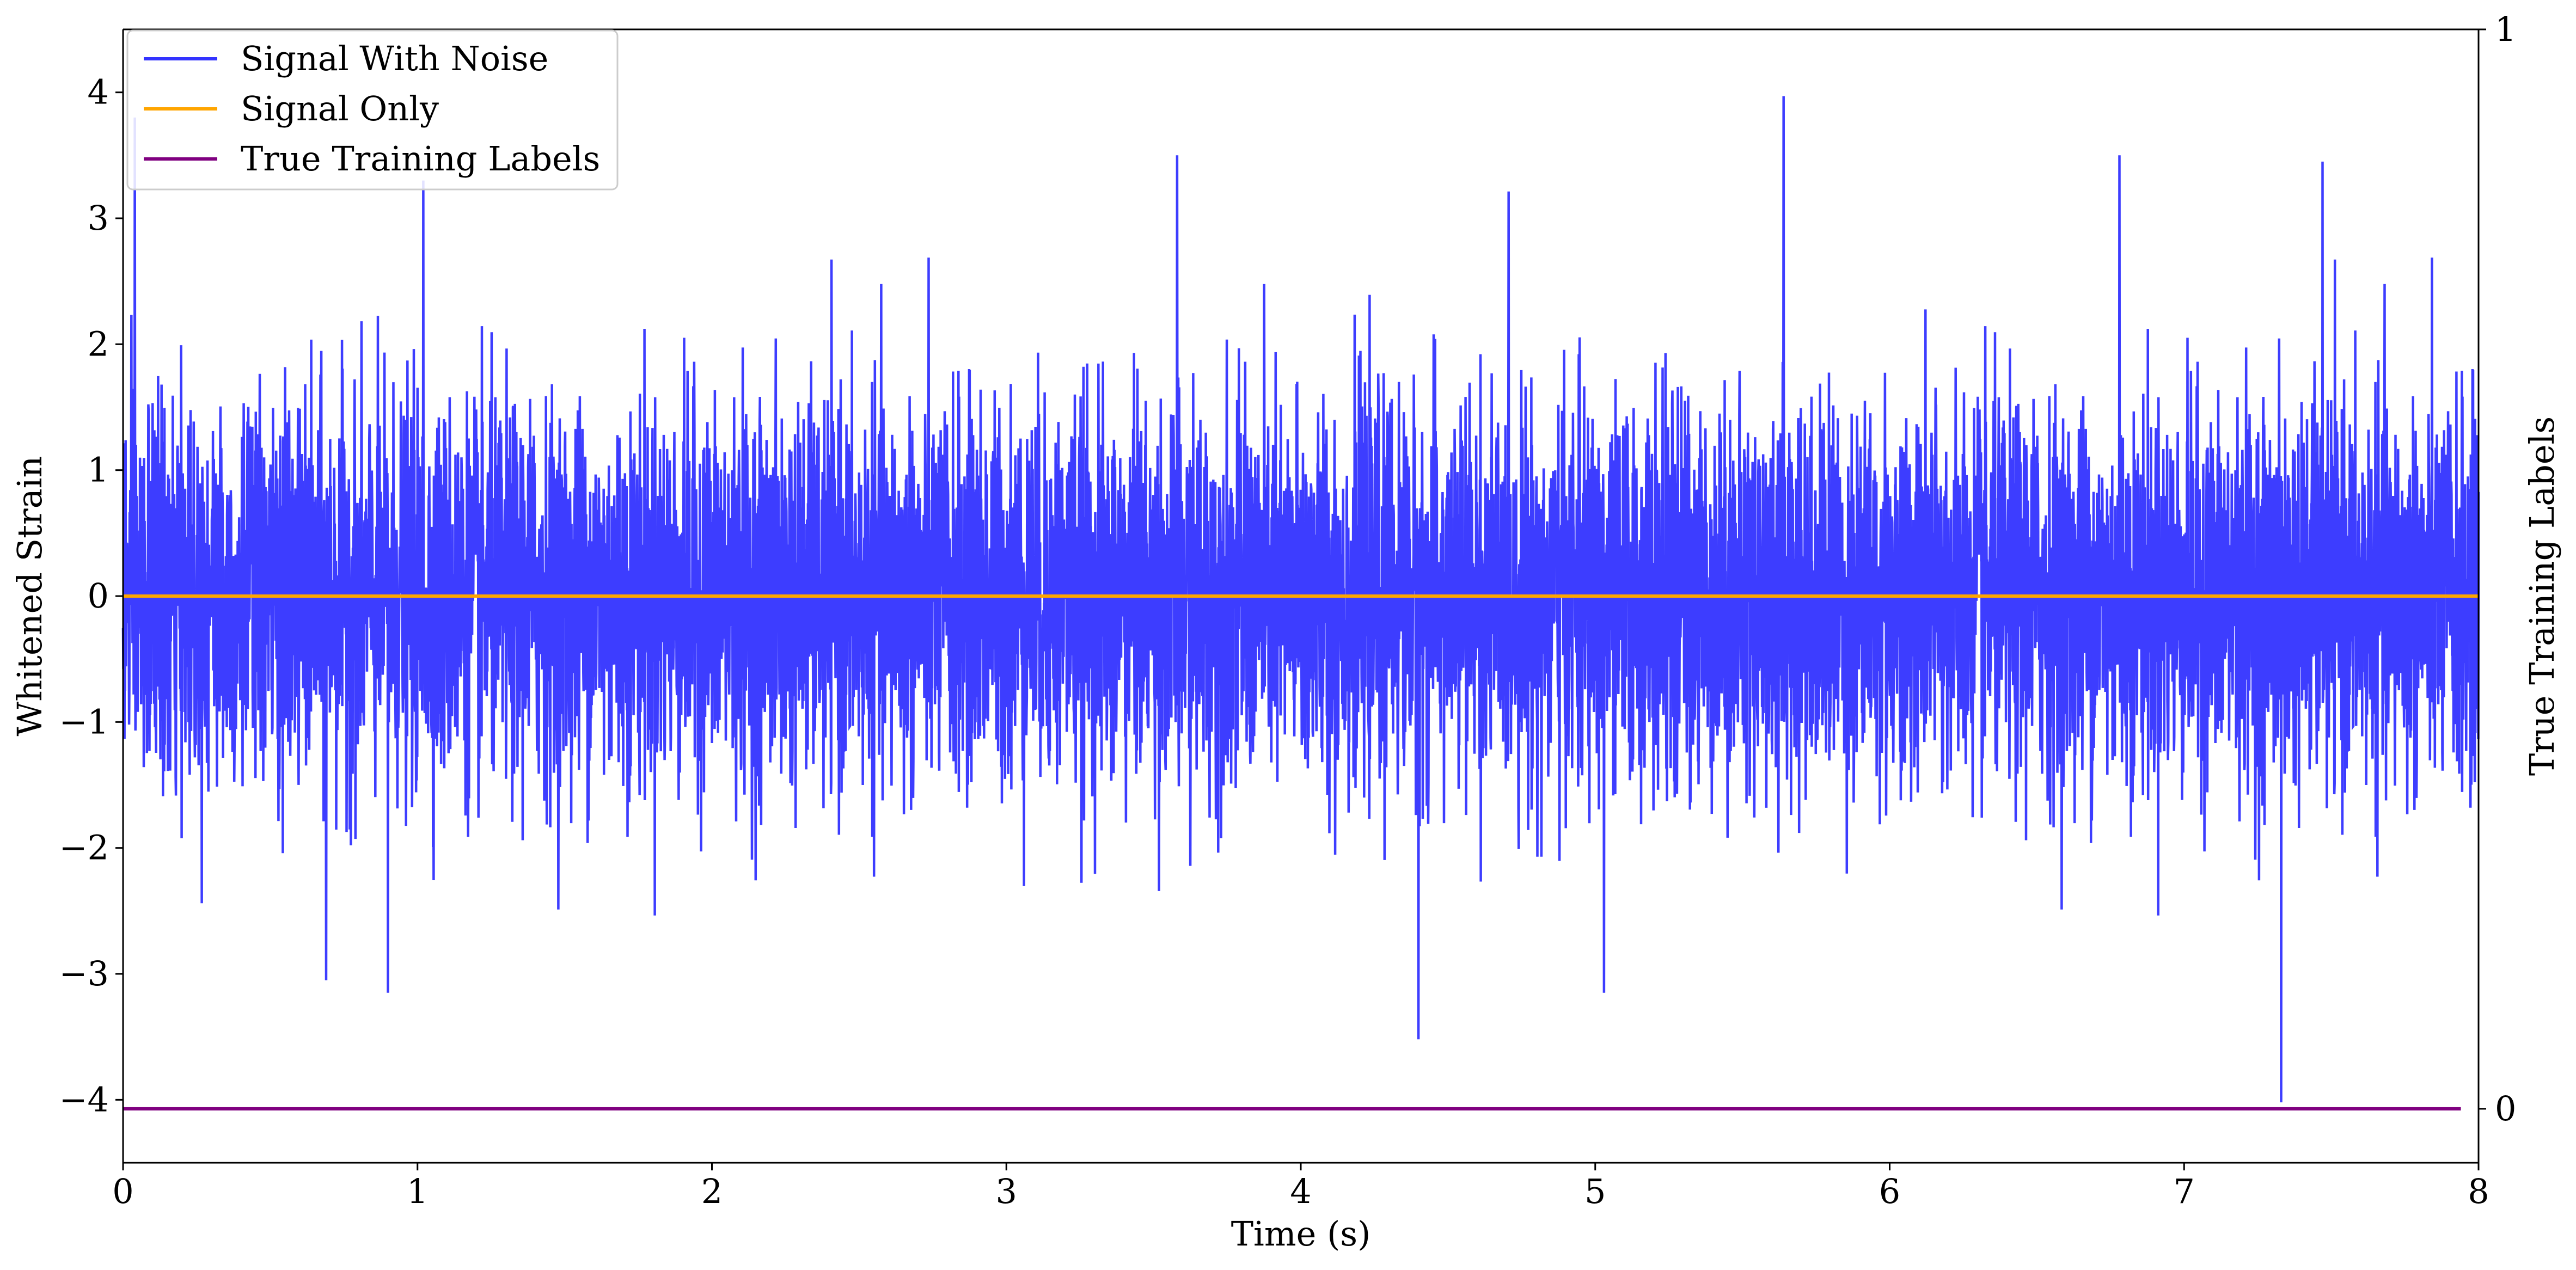 This screenshot has width=2576, height=1270. I want to click on y2-axis-label: True Training Labels, so click(2542, 596).